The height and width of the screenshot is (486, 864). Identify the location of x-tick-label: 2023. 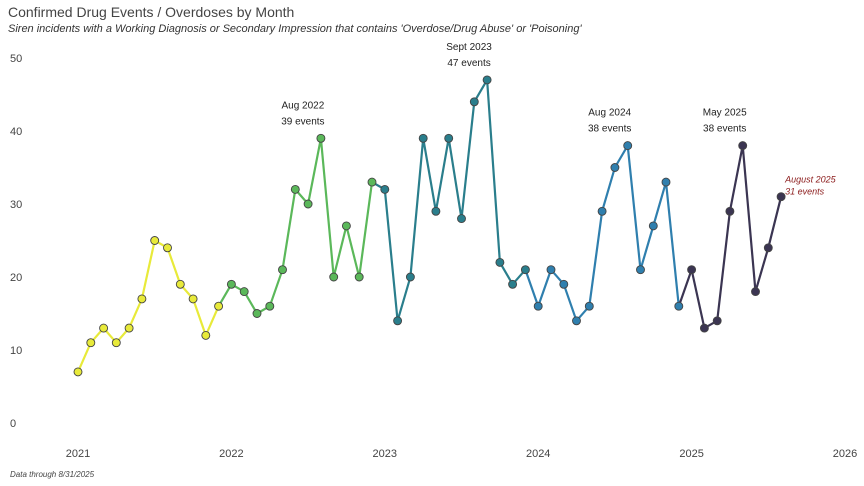
(385, 454).